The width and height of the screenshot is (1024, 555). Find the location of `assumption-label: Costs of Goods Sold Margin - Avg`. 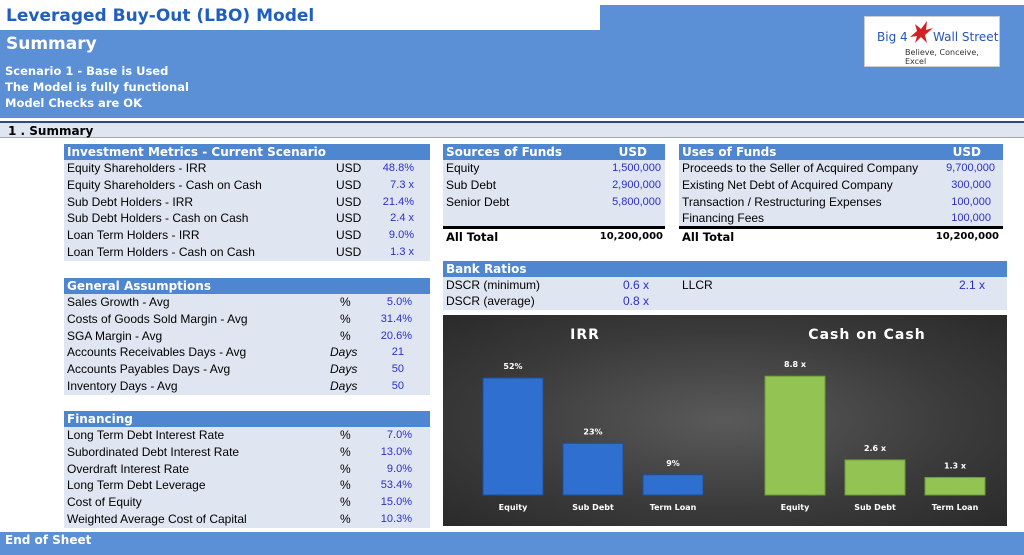

assumption-label: Costs of Goods Sold Margin - Avg is located at coordinates (157, 319).